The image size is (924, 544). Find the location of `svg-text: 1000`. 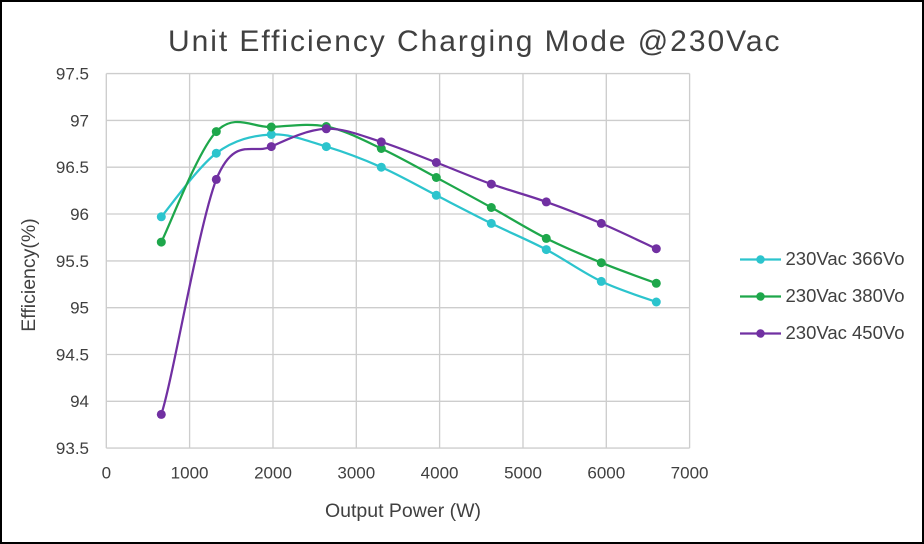

svg-text: 1000 is located at coordinates (190, 472).